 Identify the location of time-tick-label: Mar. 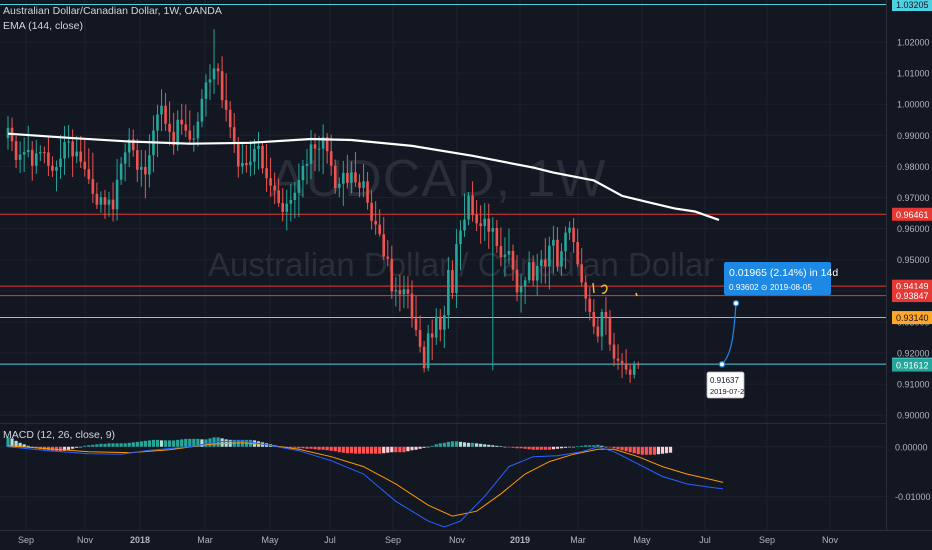
(578, 540).